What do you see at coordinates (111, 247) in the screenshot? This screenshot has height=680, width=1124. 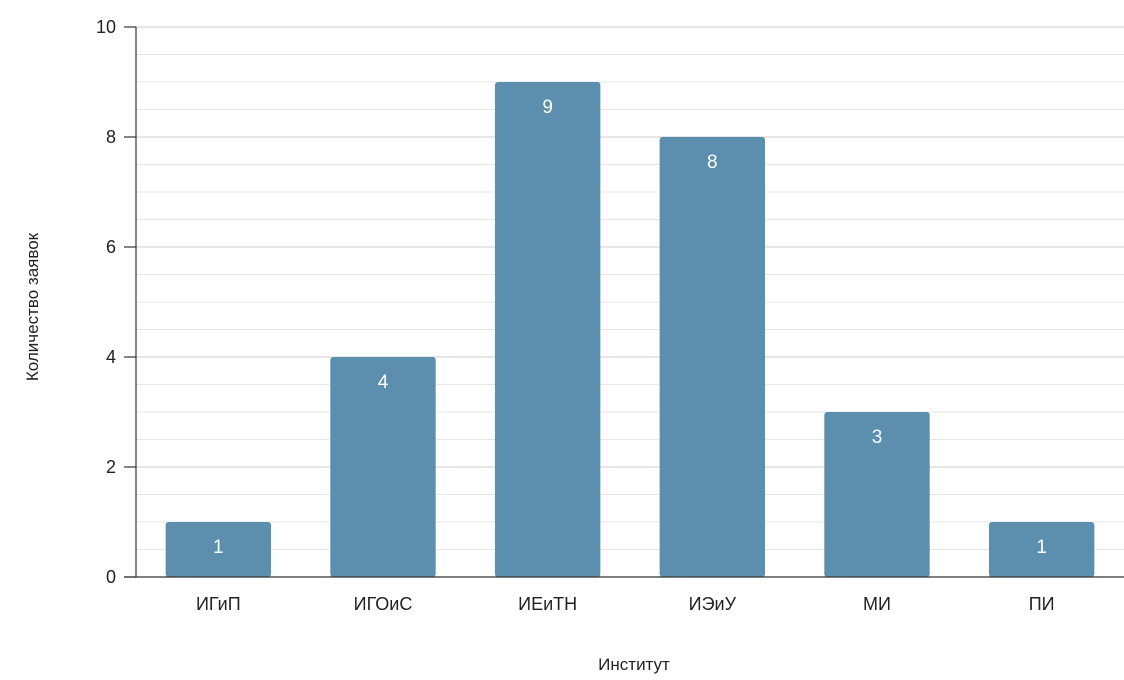 I see `y-tick-label: 6` at bounding box center [111, 247].